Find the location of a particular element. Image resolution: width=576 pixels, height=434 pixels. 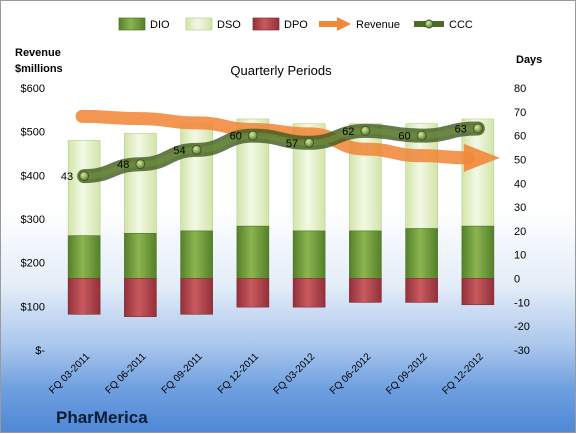

left-axis: $- $100 $200 $300 $400 $500 $600 is located at coordinates (33, 220).